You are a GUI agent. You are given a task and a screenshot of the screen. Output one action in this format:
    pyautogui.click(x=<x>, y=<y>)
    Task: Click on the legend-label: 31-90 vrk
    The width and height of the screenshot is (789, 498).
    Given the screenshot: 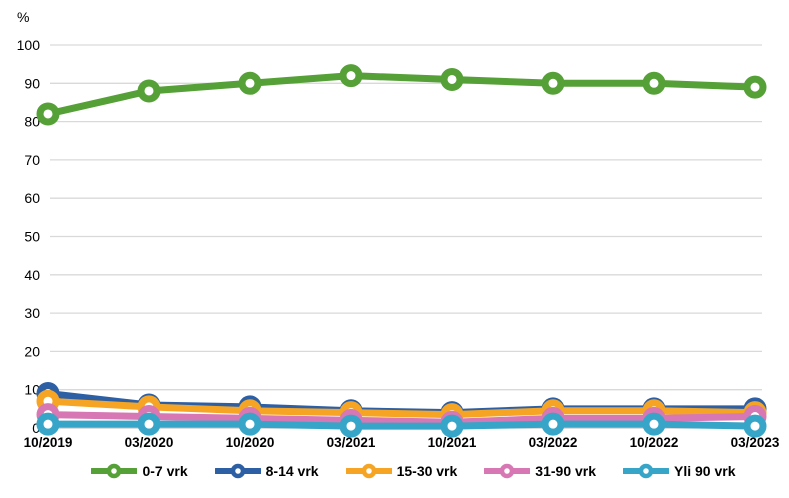 What is the action you would take?
    pyautogui.click(x=566, y=471)
    